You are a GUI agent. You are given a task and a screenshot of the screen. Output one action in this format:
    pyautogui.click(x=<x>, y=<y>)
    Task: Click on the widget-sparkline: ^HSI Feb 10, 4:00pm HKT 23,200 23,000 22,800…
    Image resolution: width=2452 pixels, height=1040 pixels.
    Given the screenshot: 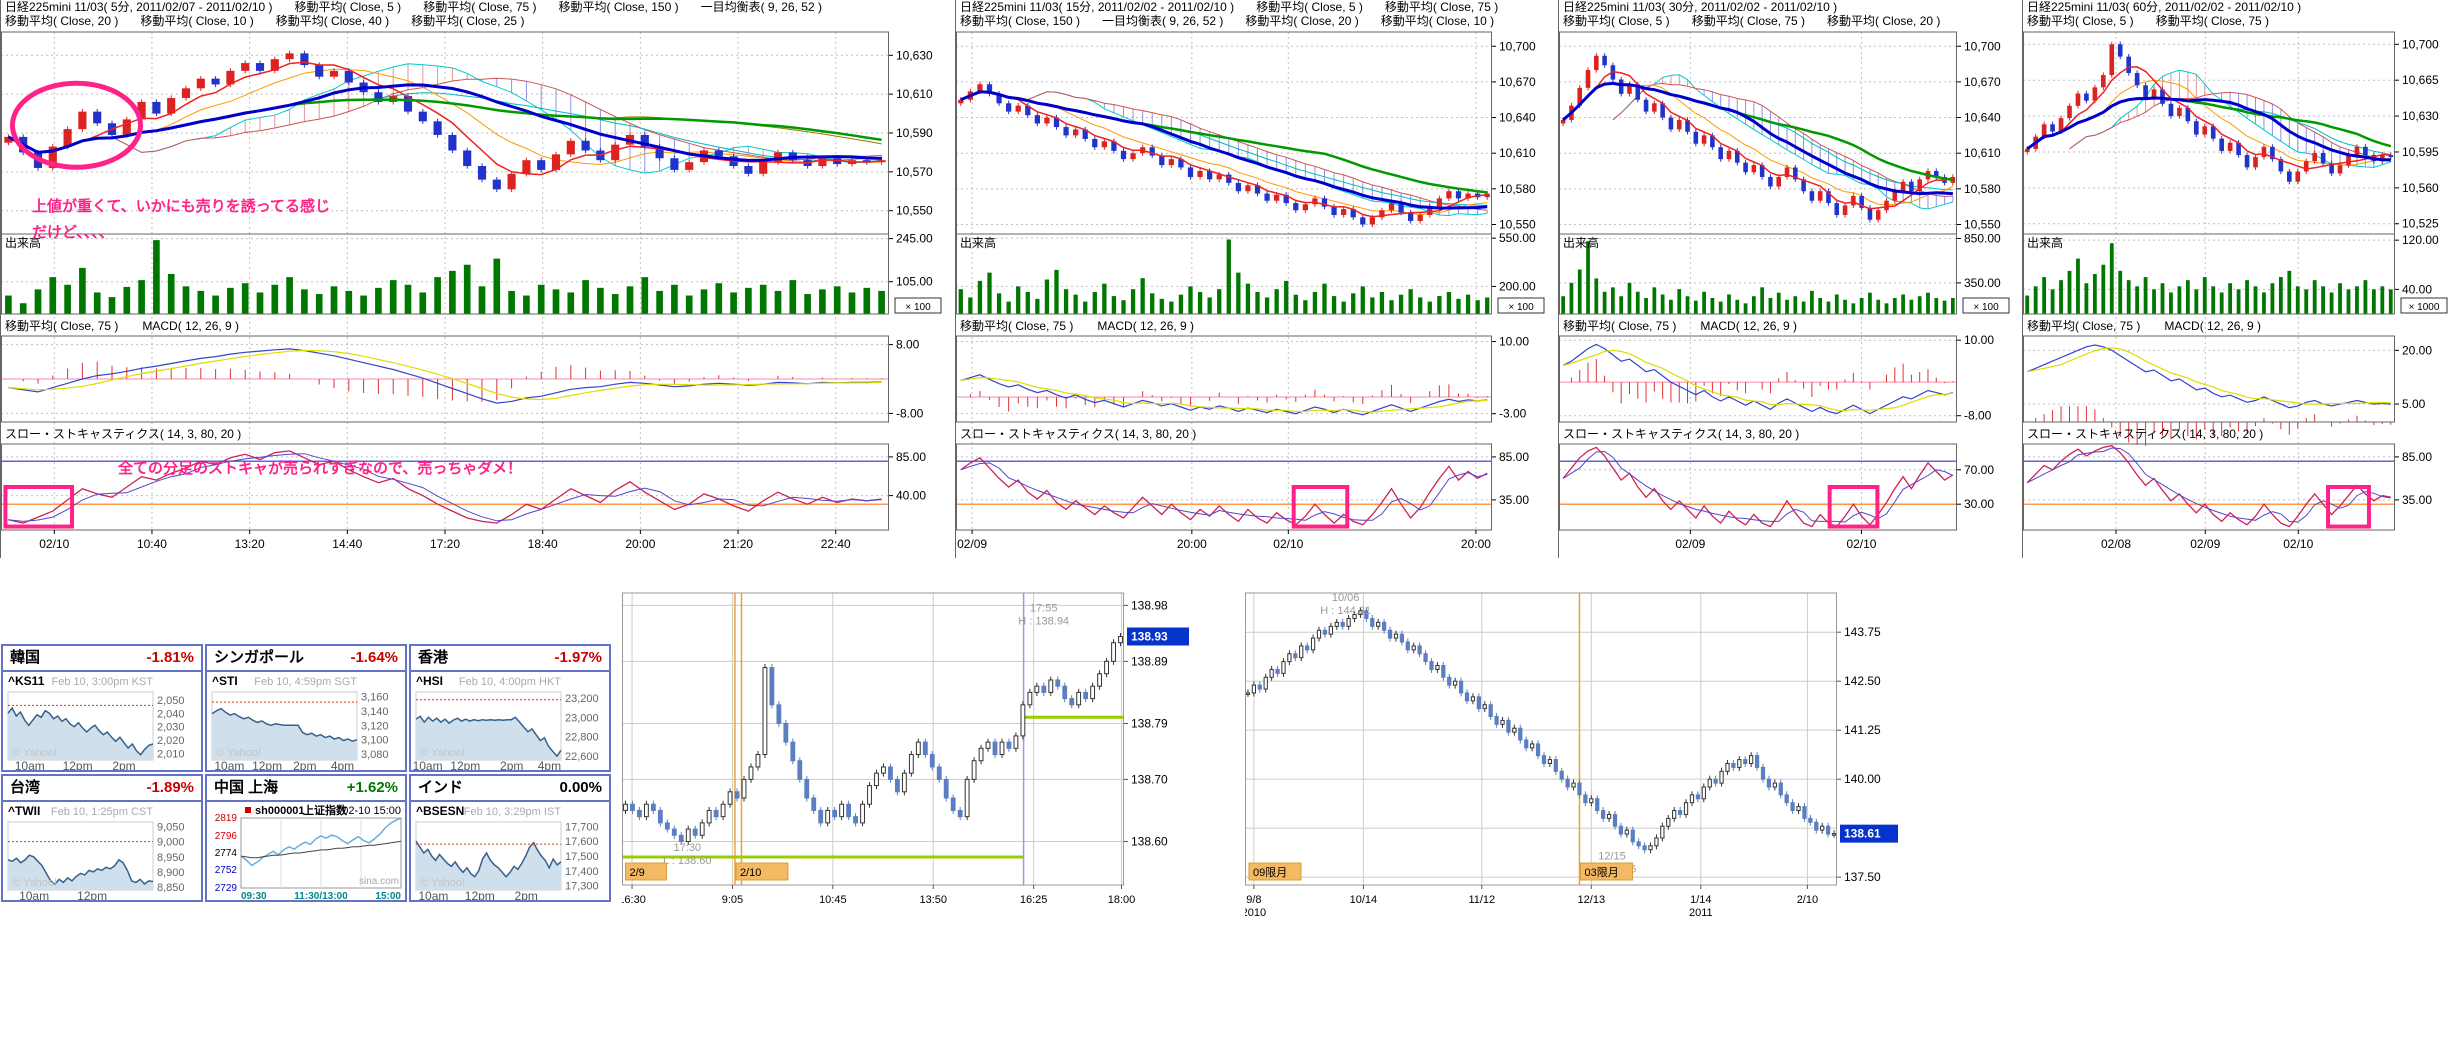 What is the action you would take?
    pyautogui.click(x=510, y=722)
    